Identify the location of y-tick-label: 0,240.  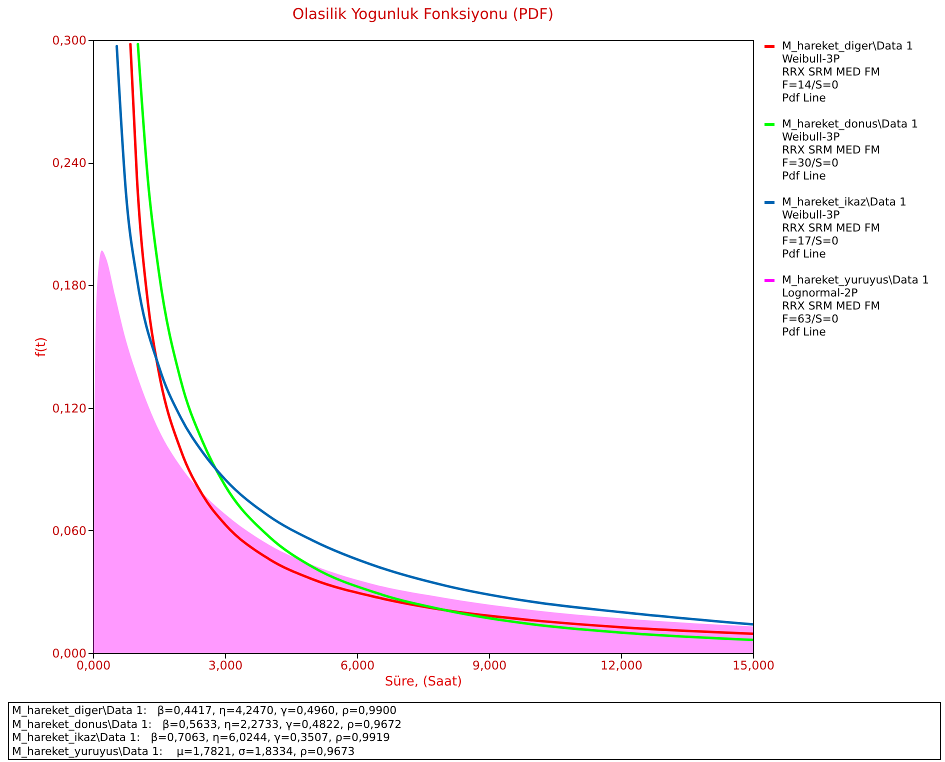
(69, 163).